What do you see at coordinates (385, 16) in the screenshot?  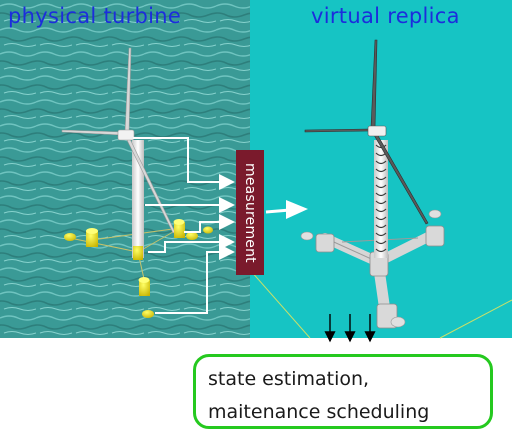 I see `virtual-replica-title: virtual replica` at bounding box center [385, 16].